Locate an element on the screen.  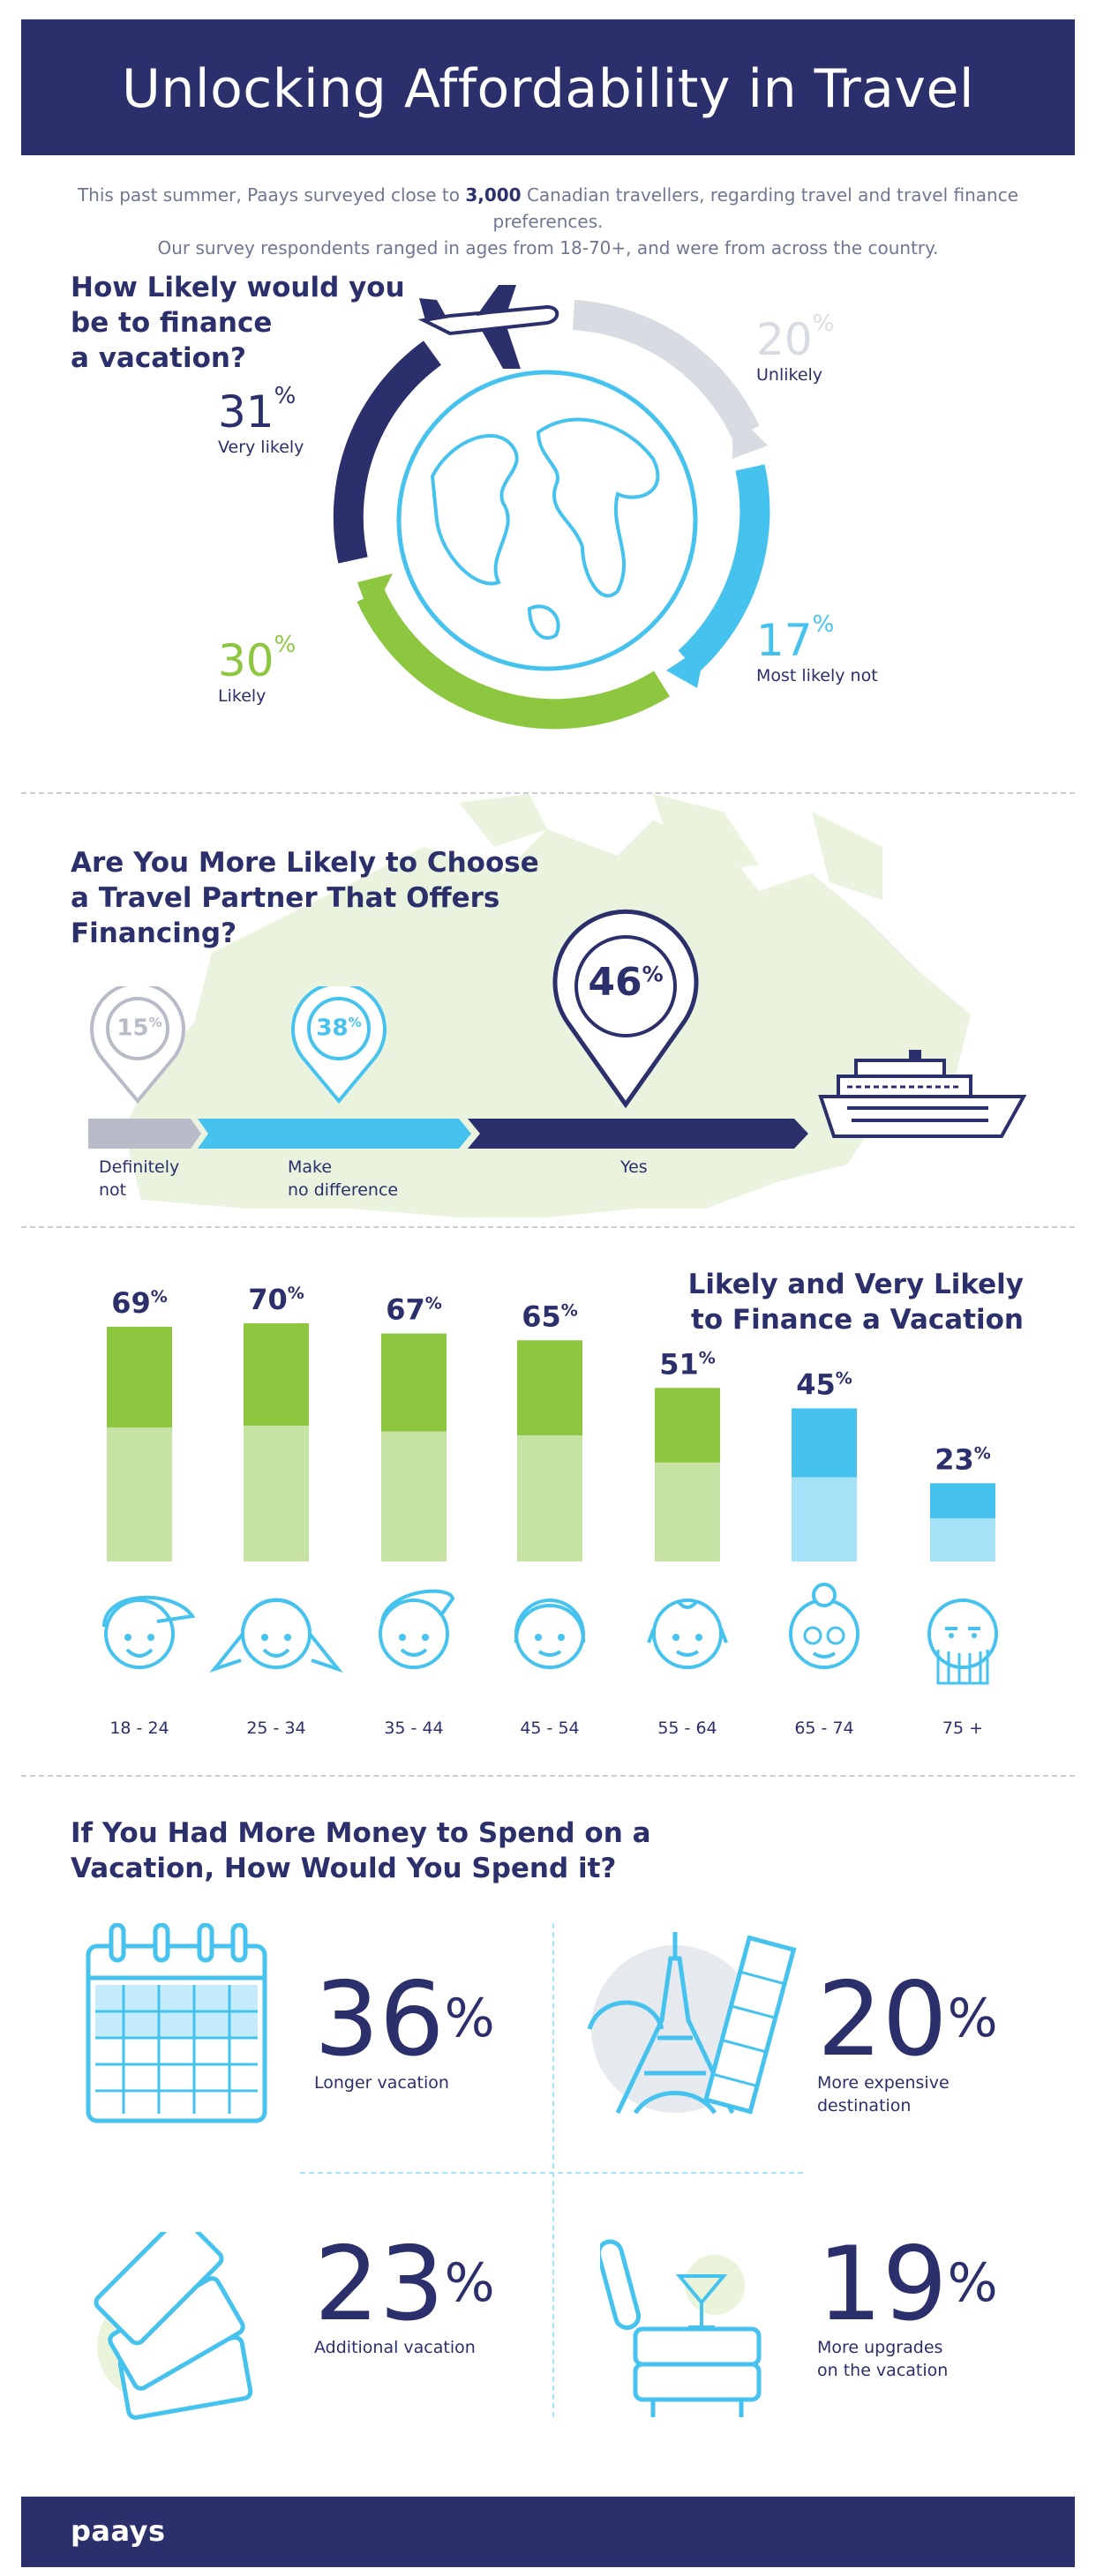
finance-label-most-likely-not: Most likely not is located at coordinates (817, 676).